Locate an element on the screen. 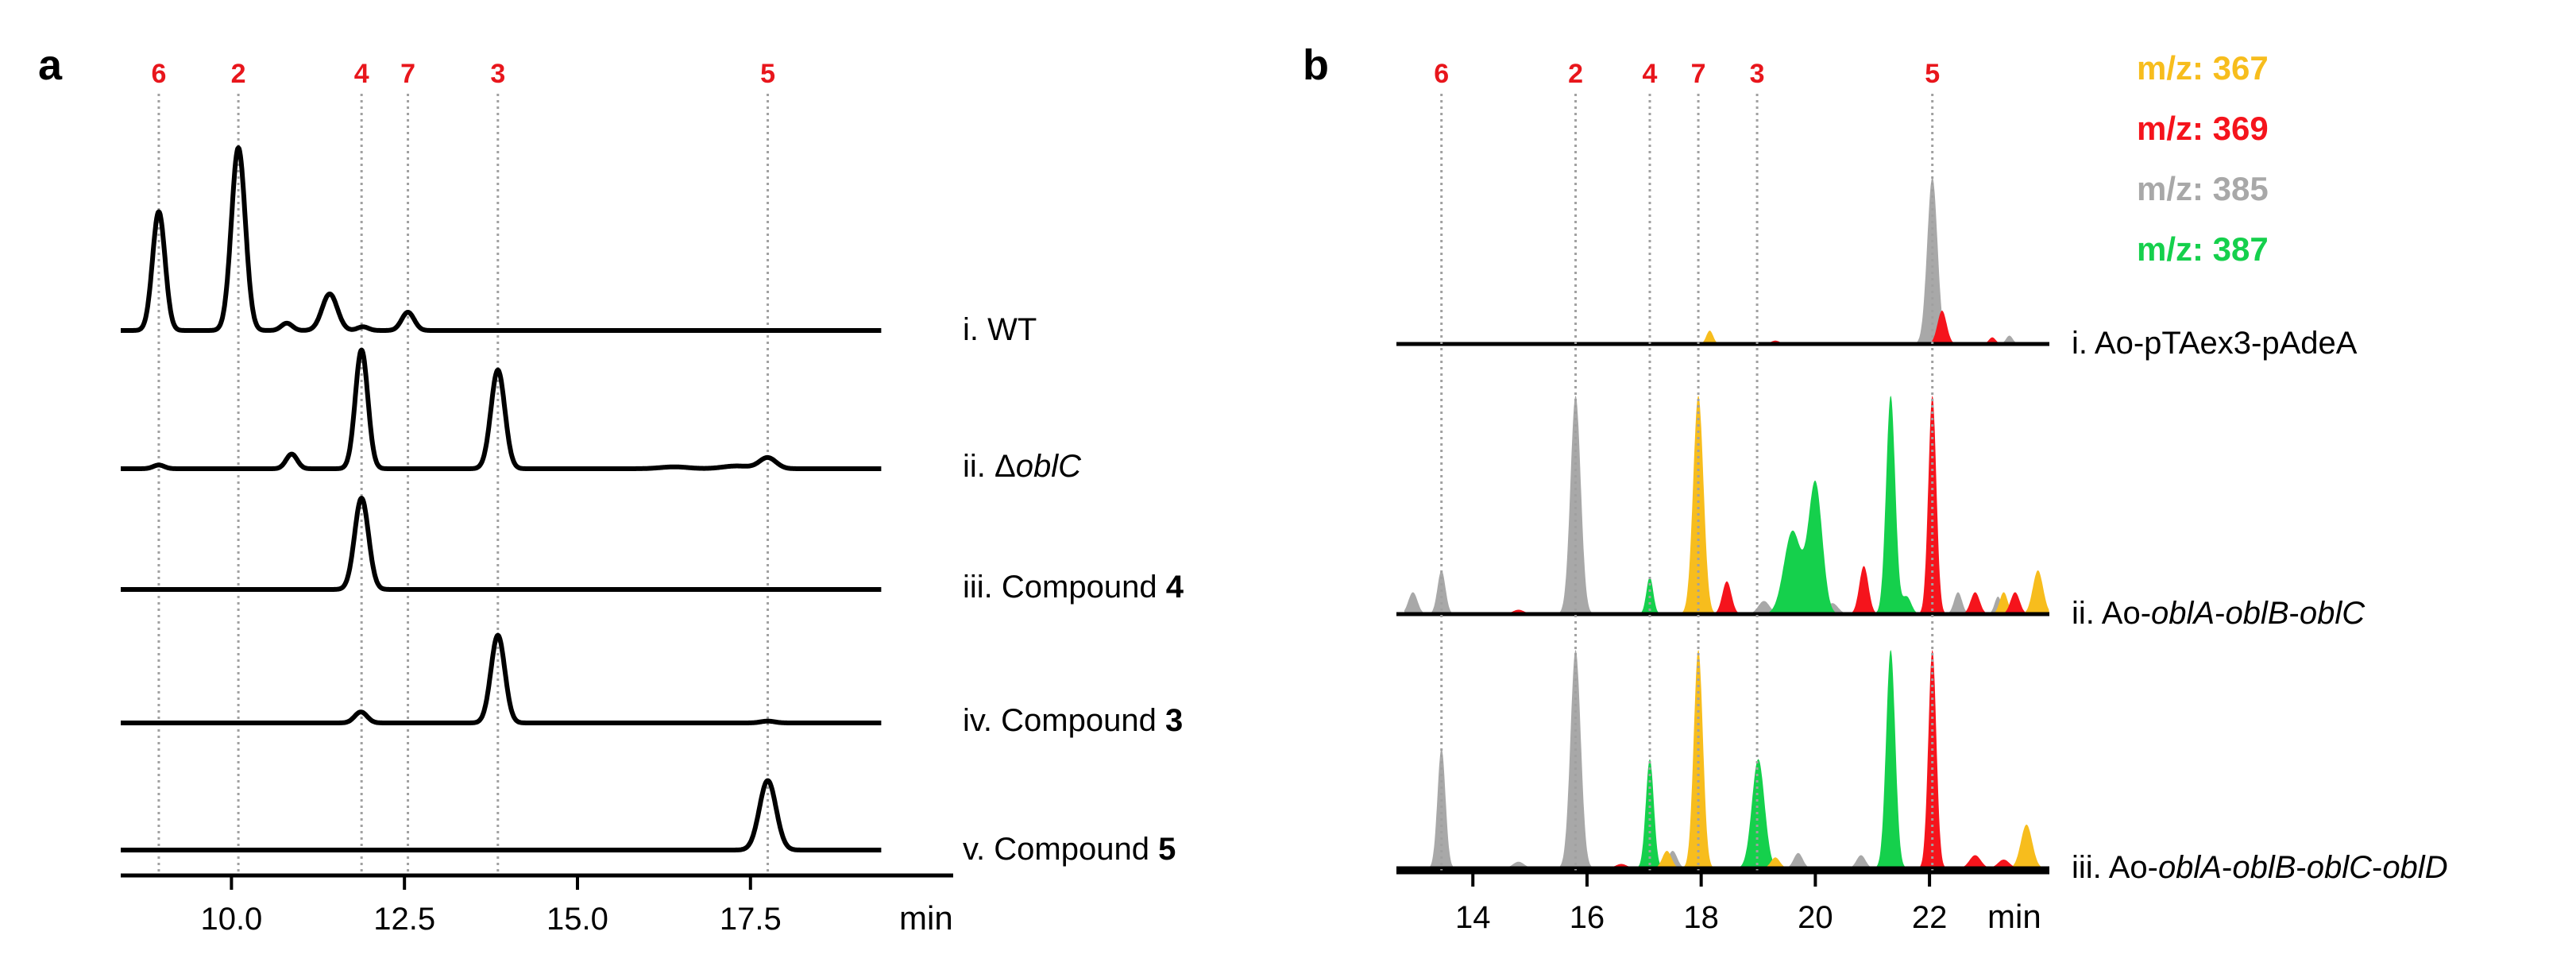  x-tick-label: 16 is located at coordinates (1587, 918).